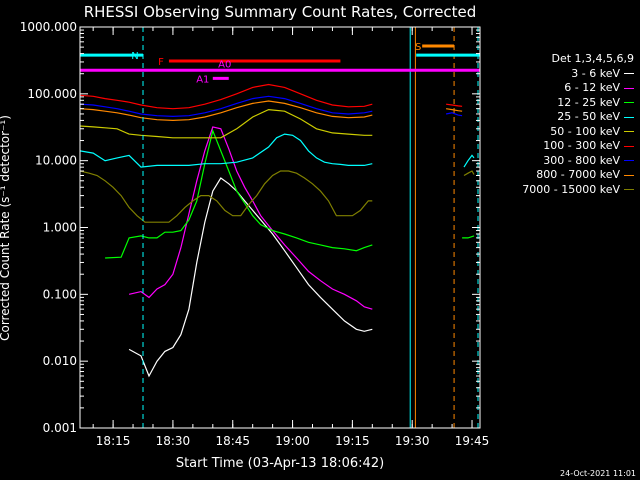  What do you see at coordinates (588, 102) in the screenshot?
I see `legend-label: 12 - 25 keV` at bounding box center [588, 102].